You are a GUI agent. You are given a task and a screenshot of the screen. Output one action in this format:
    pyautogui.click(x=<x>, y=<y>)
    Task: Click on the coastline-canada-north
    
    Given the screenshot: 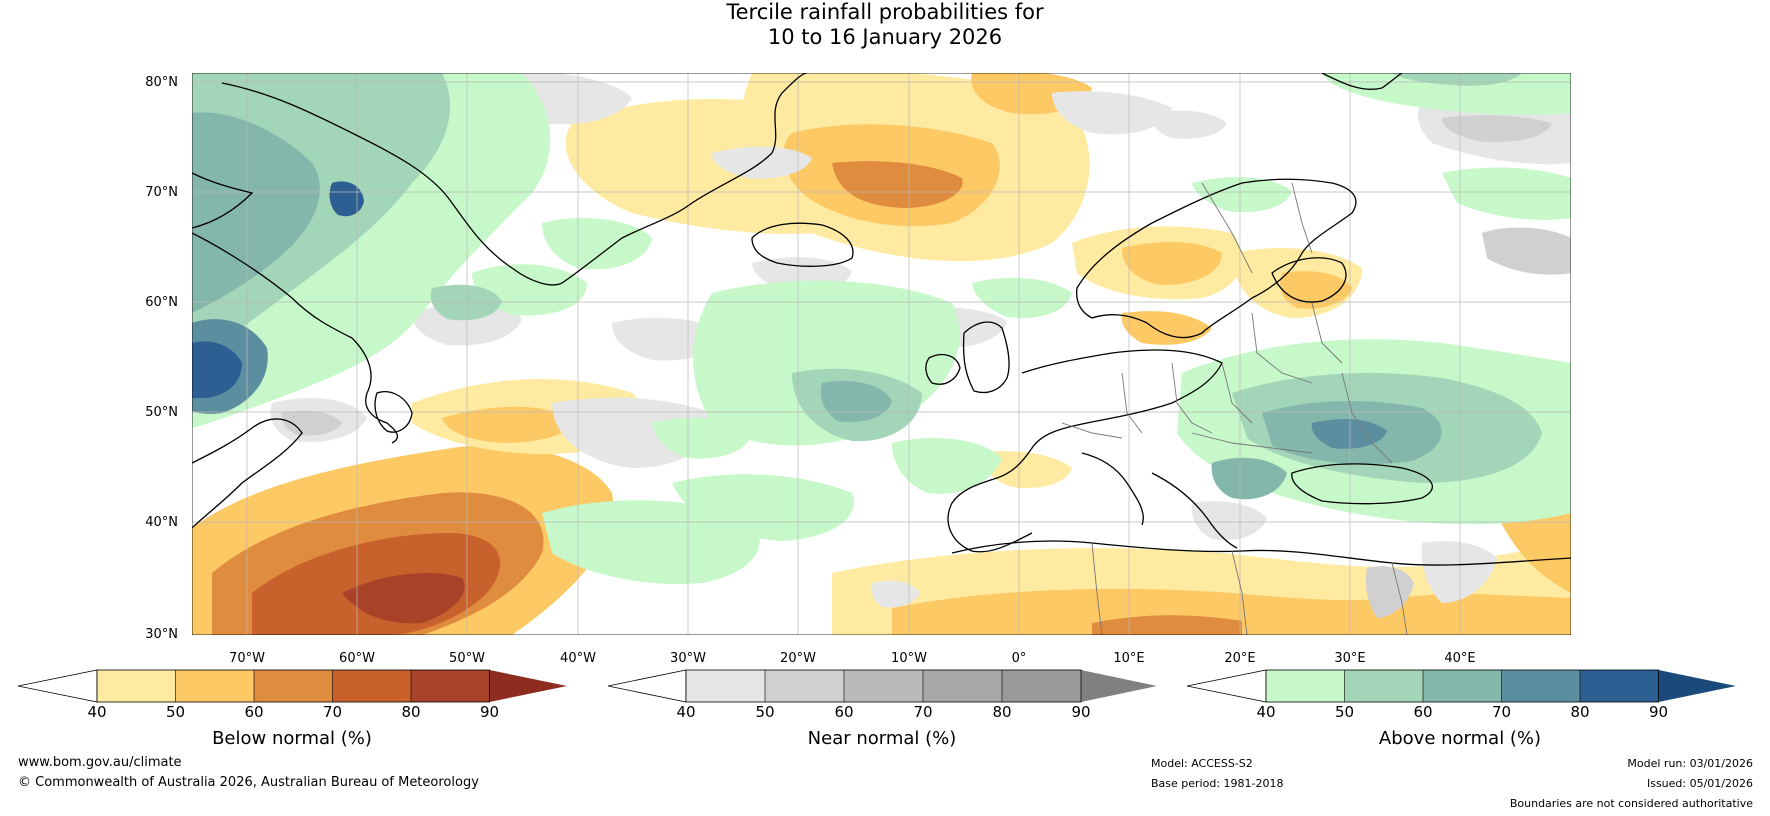 What is the action you would take?
    pyautogui.click(x=223, y=200)
    